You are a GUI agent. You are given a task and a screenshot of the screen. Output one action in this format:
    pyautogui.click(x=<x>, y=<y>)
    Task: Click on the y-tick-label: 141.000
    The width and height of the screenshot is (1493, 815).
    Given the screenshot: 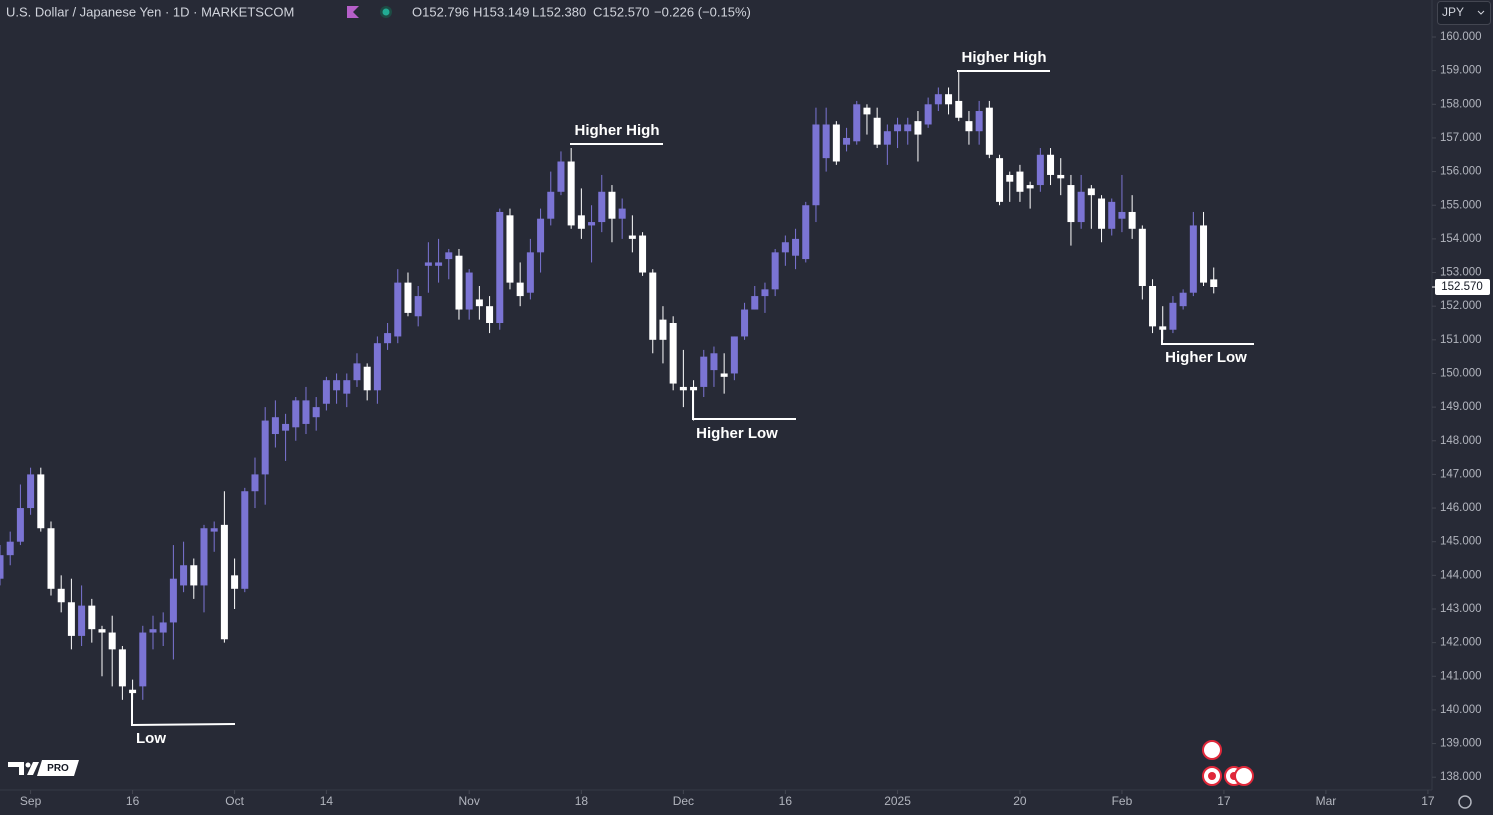 What is the action you would take?
    pyautogui.click(x=1461, y=676)
    